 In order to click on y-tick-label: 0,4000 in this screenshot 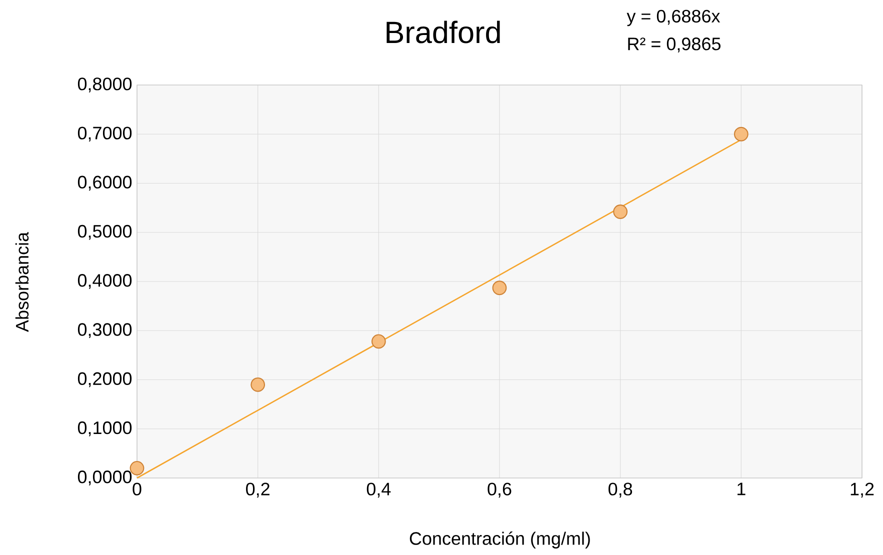, I will do `click(105, 281)`.